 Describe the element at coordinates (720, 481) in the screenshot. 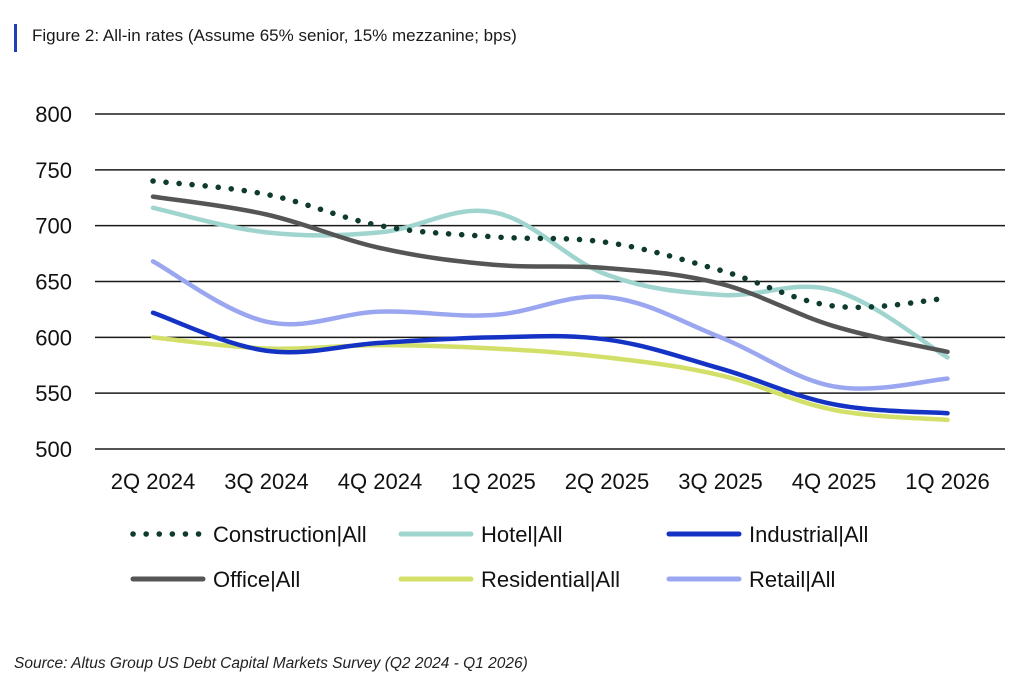

I see `x-tick-label-5: 3Q 2025` at that location.